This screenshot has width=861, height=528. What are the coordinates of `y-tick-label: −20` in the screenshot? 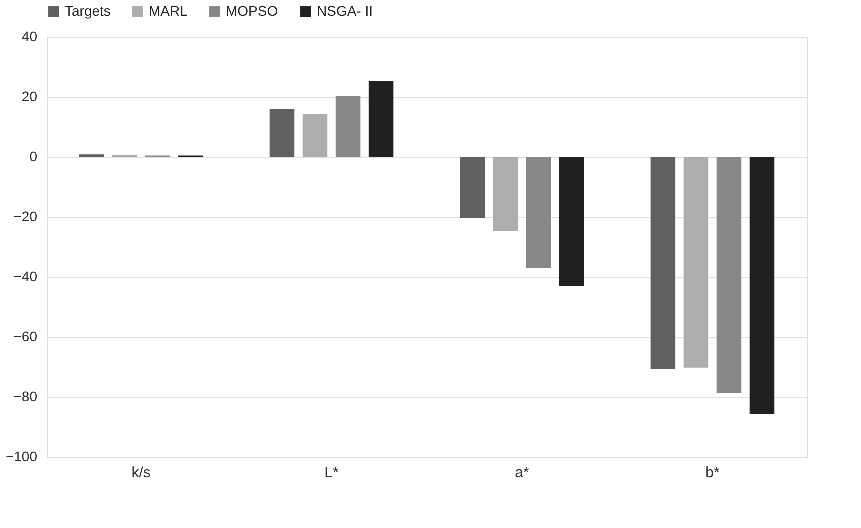 It's located at (26, 216).